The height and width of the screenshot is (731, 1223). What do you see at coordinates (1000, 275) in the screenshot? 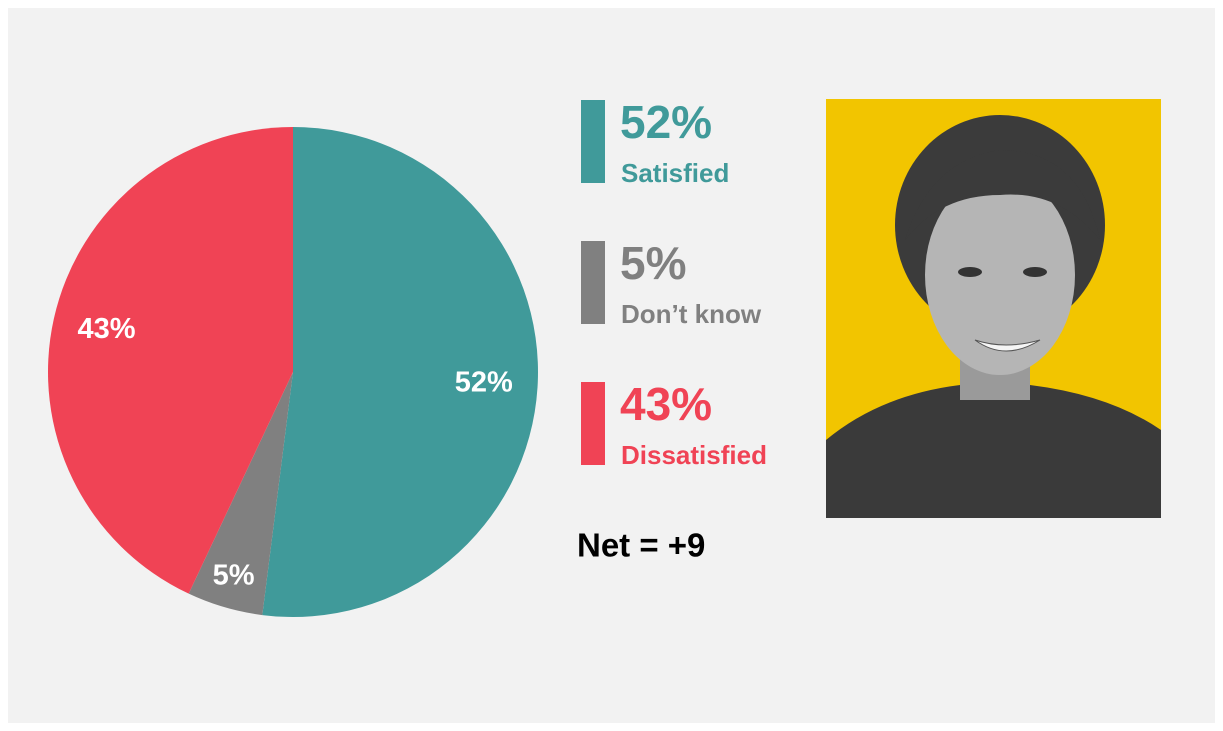
I see `portrait-face` at bounding box center [1000, 275].